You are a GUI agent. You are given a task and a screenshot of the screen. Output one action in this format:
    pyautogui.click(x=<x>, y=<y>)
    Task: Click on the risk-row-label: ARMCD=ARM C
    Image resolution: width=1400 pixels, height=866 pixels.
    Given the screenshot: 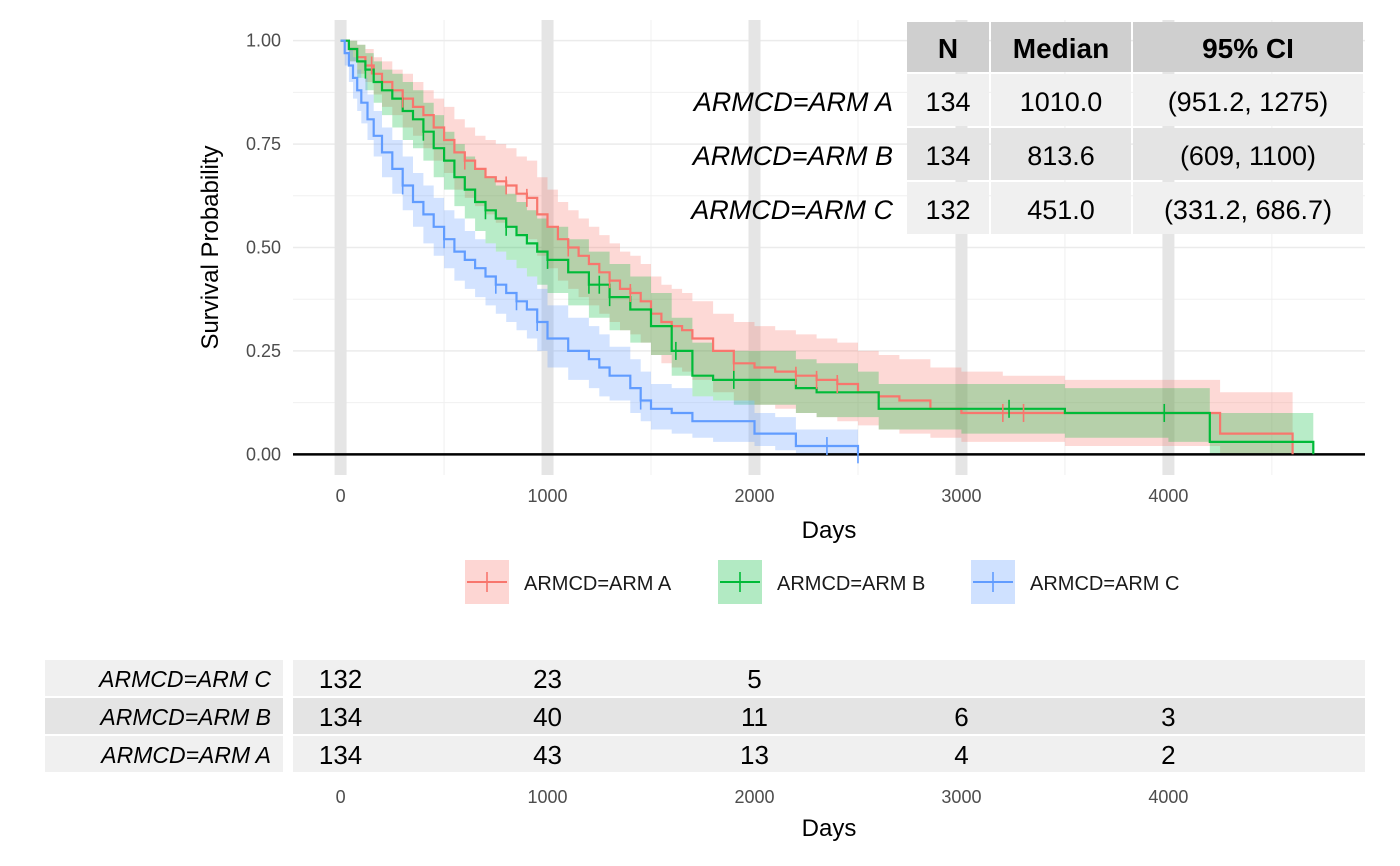 What is the action you would take?
    pyautogui.click(x=184, y=679)
    